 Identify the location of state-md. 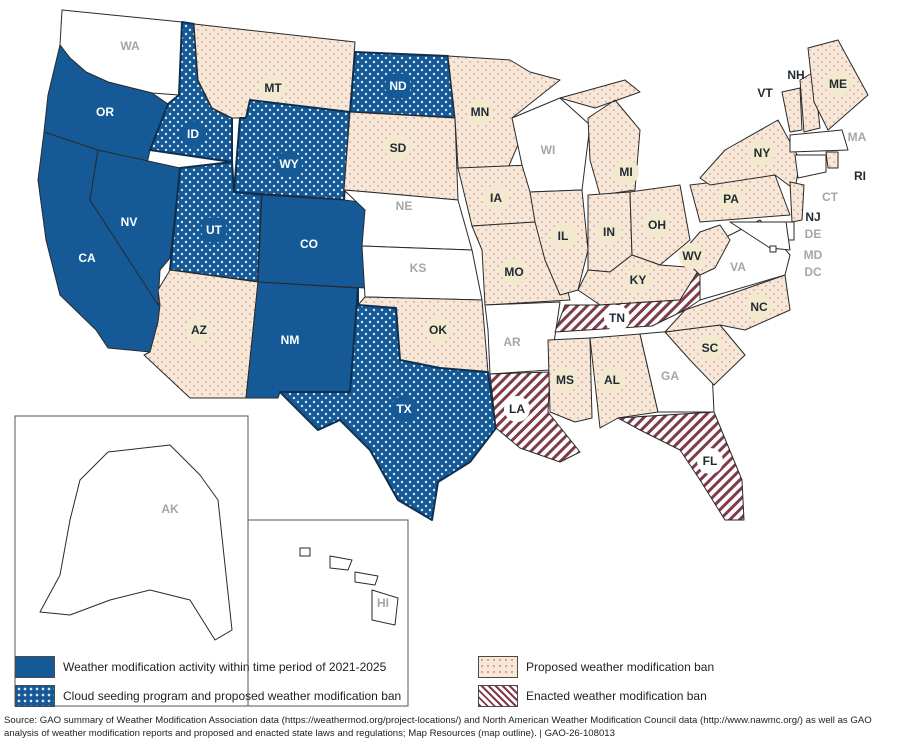
(760, 236).